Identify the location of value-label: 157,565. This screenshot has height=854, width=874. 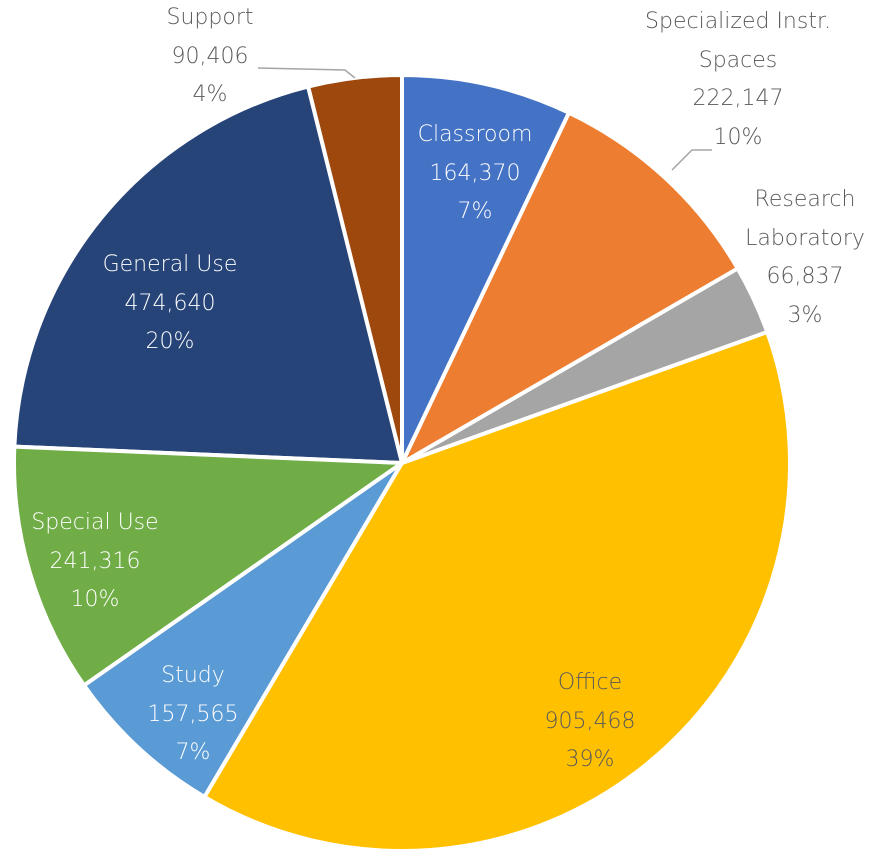
(193, 714).